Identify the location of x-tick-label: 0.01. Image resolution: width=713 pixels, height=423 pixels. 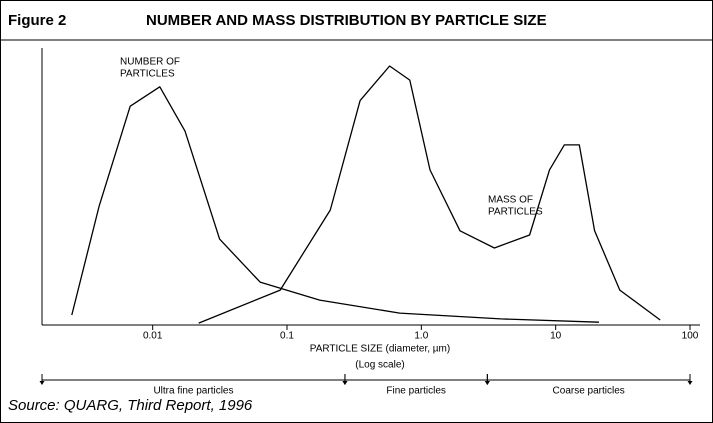
(153, 336).